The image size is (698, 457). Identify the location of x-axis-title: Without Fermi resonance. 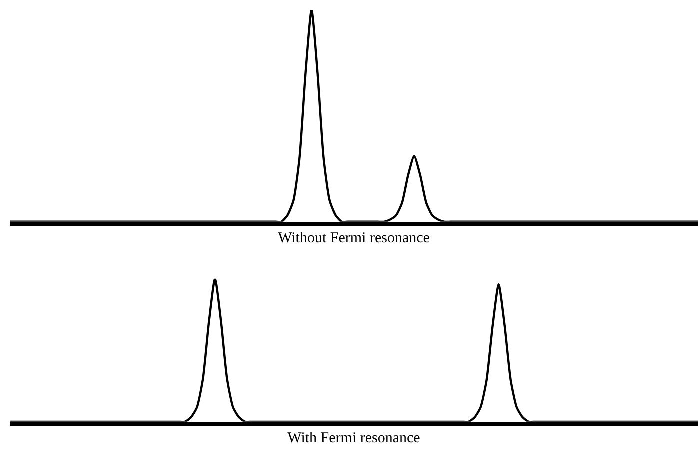
(354, 238).